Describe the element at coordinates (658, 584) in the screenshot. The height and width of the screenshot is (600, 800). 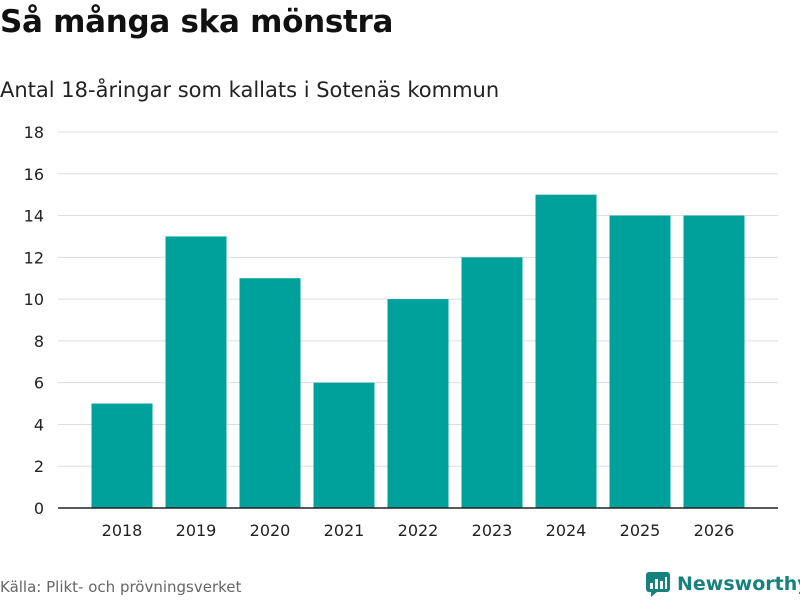
I see `newsworthy-logo-icon` at that location.